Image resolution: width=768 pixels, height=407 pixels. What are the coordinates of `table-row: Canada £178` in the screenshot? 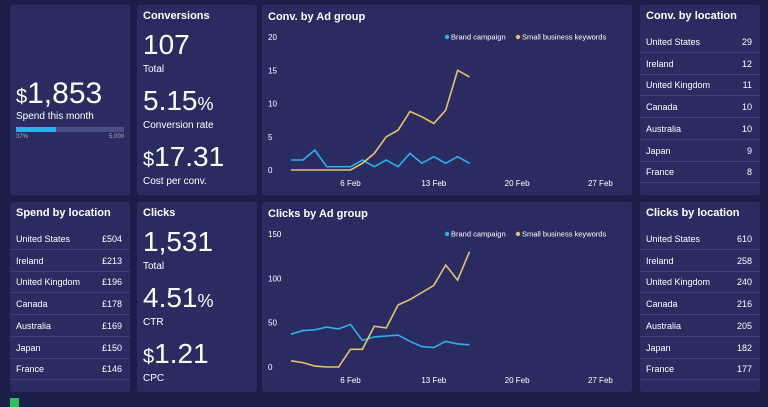 It's located at (70, 304).